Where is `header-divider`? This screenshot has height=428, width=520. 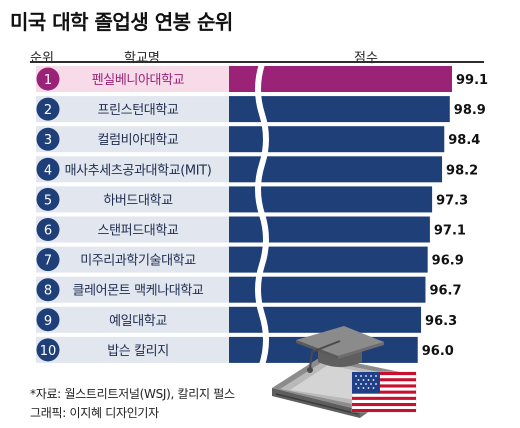 header-divider is located at coordinates (257, 62).